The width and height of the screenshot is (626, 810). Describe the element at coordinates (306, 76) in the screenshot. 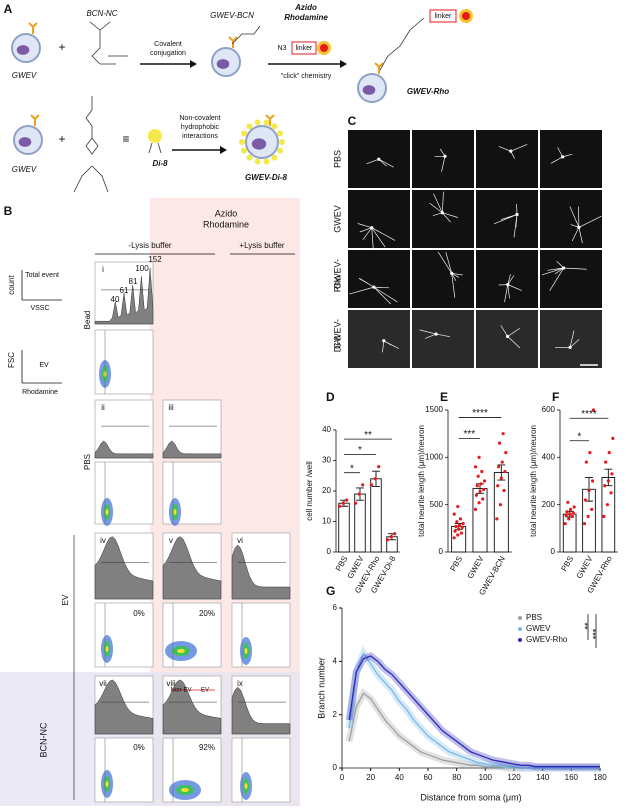

I see `label: "click" chemistry` at that location.